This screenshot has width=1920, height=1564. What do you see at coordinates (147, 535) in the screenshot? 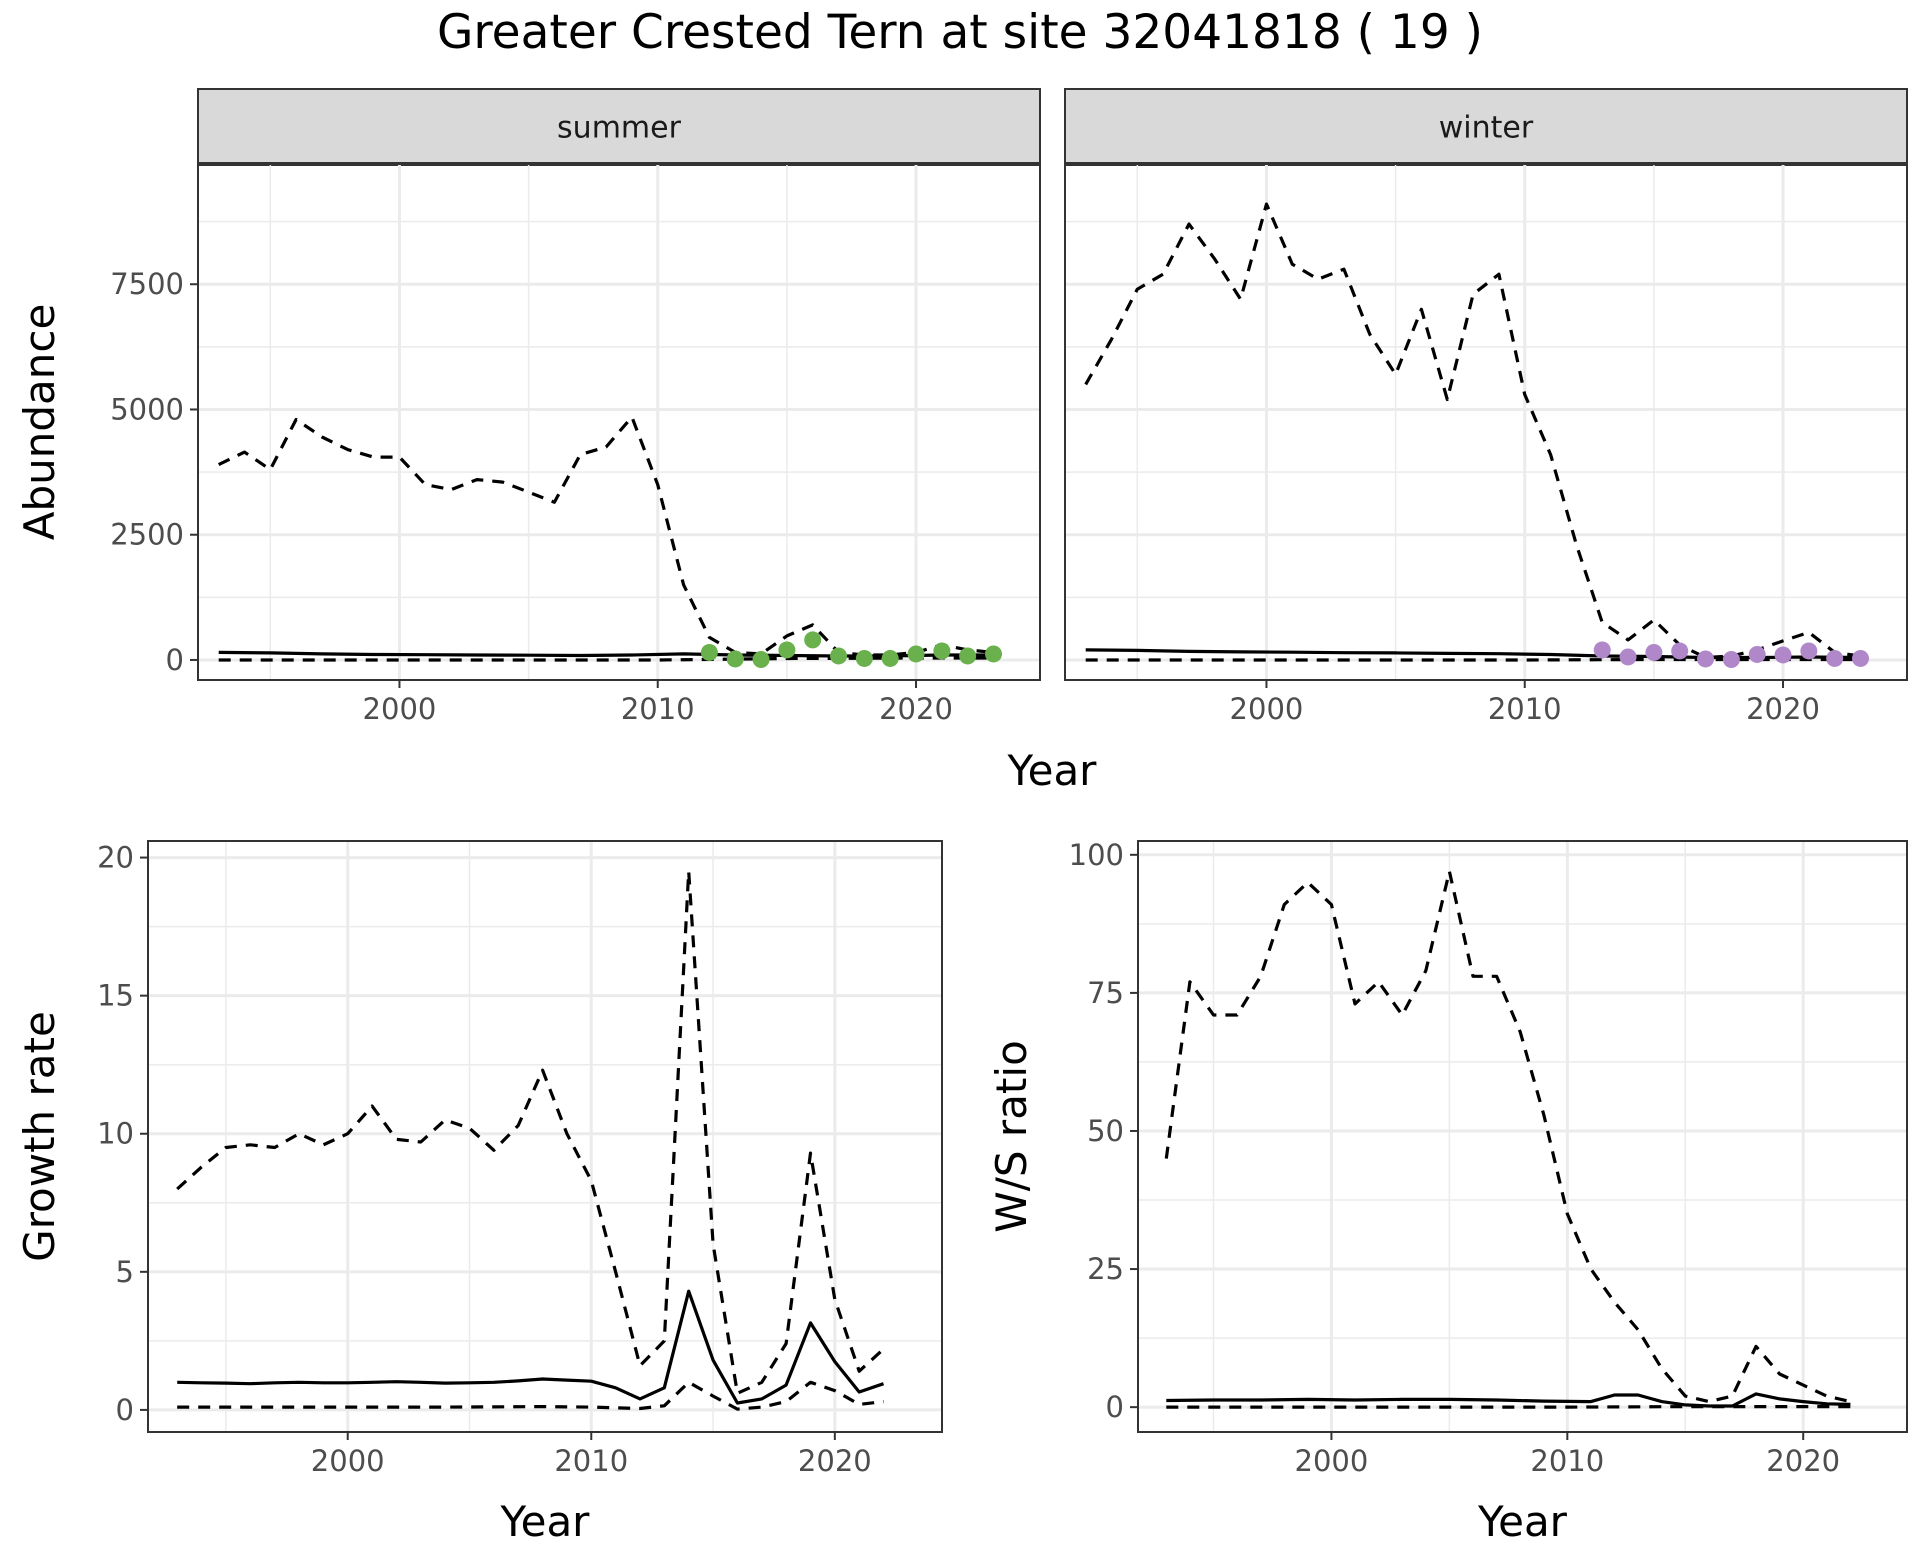
I see `y-tick-label: 2500` at bounding box center [147, 535].